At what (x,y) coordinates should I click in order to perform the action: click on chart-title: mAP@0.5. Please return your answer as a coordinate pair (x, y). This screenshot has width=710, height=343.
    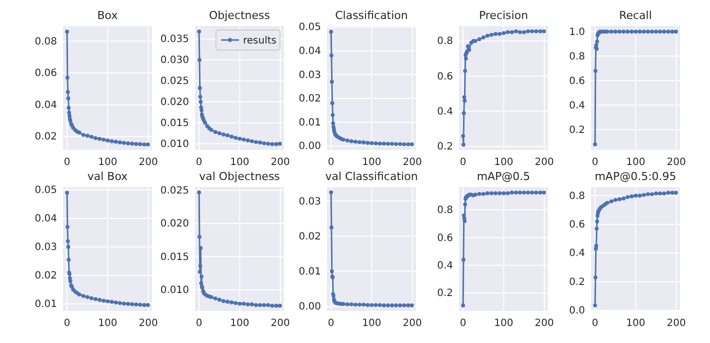
    Looking at the image, I should click on (503, 176).